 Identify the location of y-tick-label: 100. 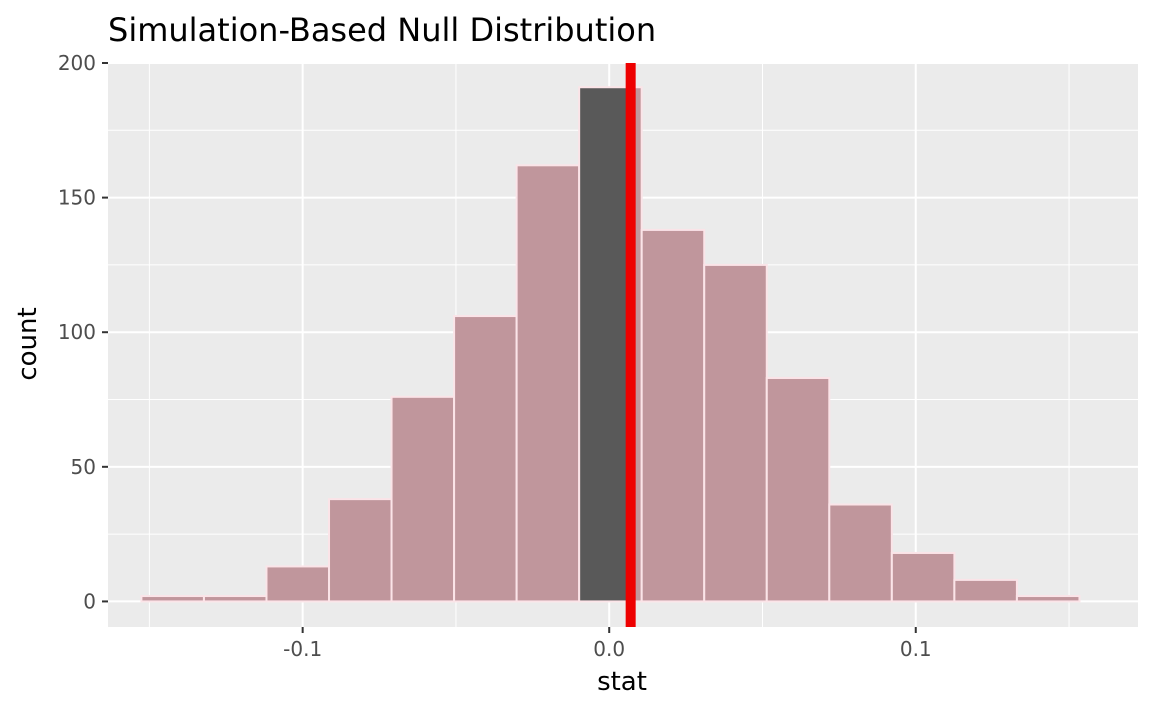
(77, 332).